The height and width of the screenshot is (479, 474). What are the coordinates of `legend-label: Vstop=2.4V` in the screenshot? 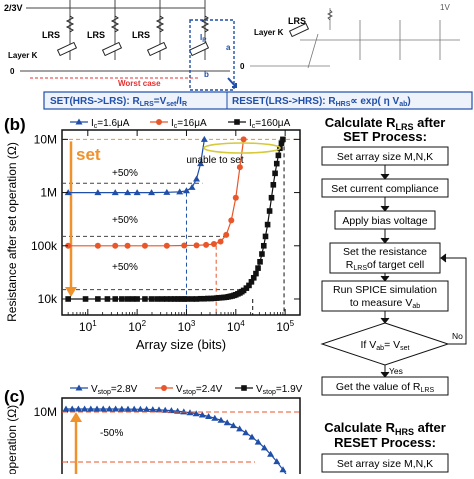 It's located at (199, 390).